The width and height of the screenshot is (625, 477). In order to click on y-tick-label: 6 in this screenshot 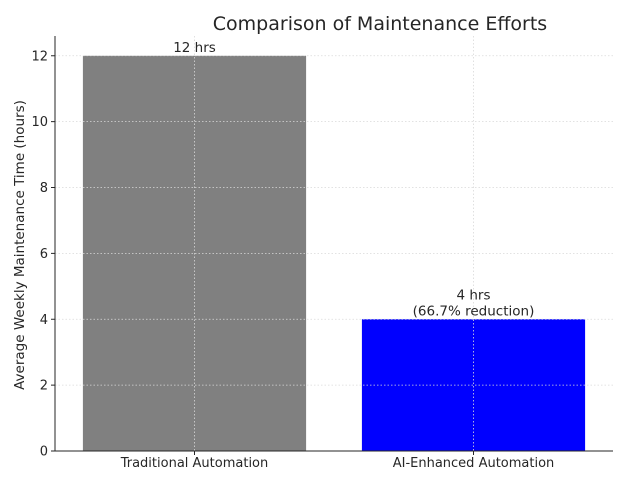, I will do `click(44, 254)`.